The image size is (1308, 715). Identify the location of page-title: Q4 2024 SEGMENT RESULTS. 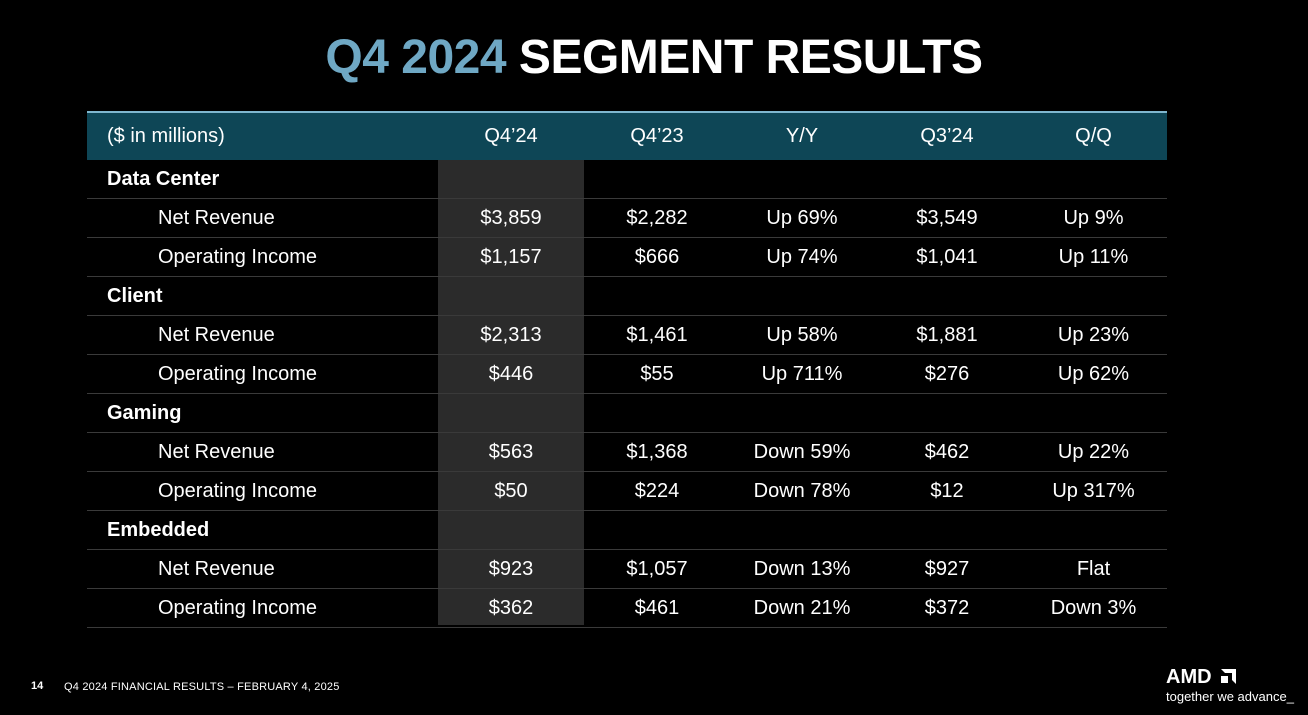
(654, 58).